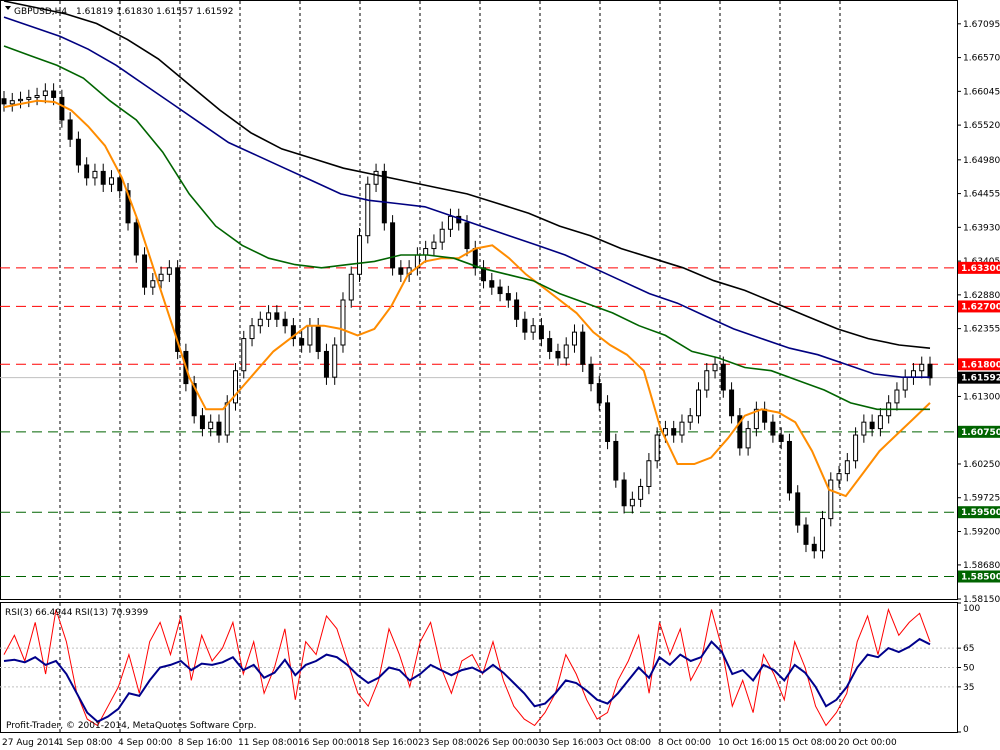 The height and width of the screenshot is (750, 1000). What do you see at coordinates (980, 307) in the screenshot?
I see `resistance-badge-label: 1.62700` at bounding box center [980, 307].